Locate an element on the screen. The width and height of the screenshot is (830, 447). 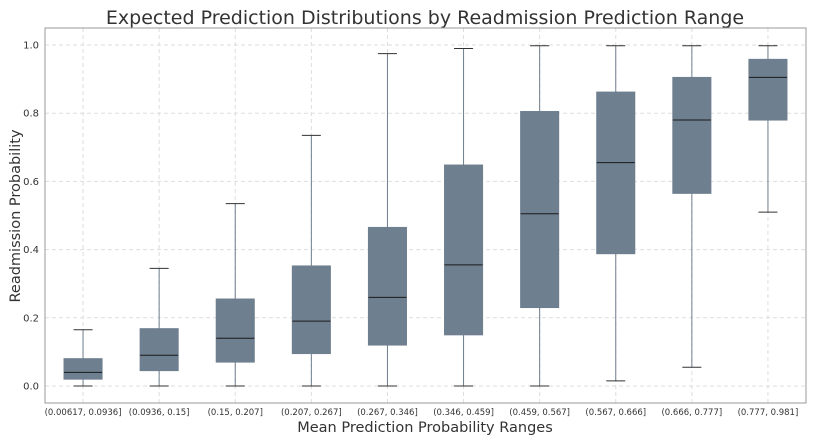
y-axis-ticks: 0.0 0.2 0.4 0.6 0.8 1.0 is located at coordinates (31, 217).